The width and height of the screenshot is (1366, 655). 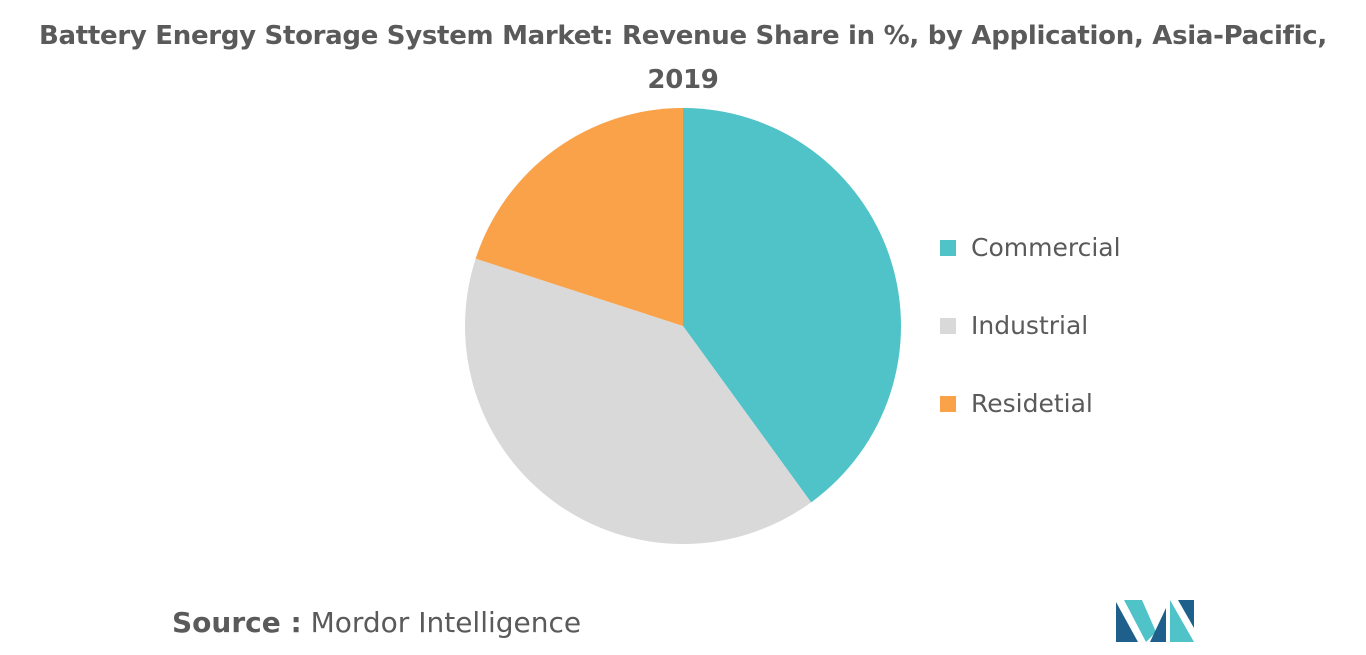 I want to click on legend-swatch-commercial, so click(x=948, y=248).